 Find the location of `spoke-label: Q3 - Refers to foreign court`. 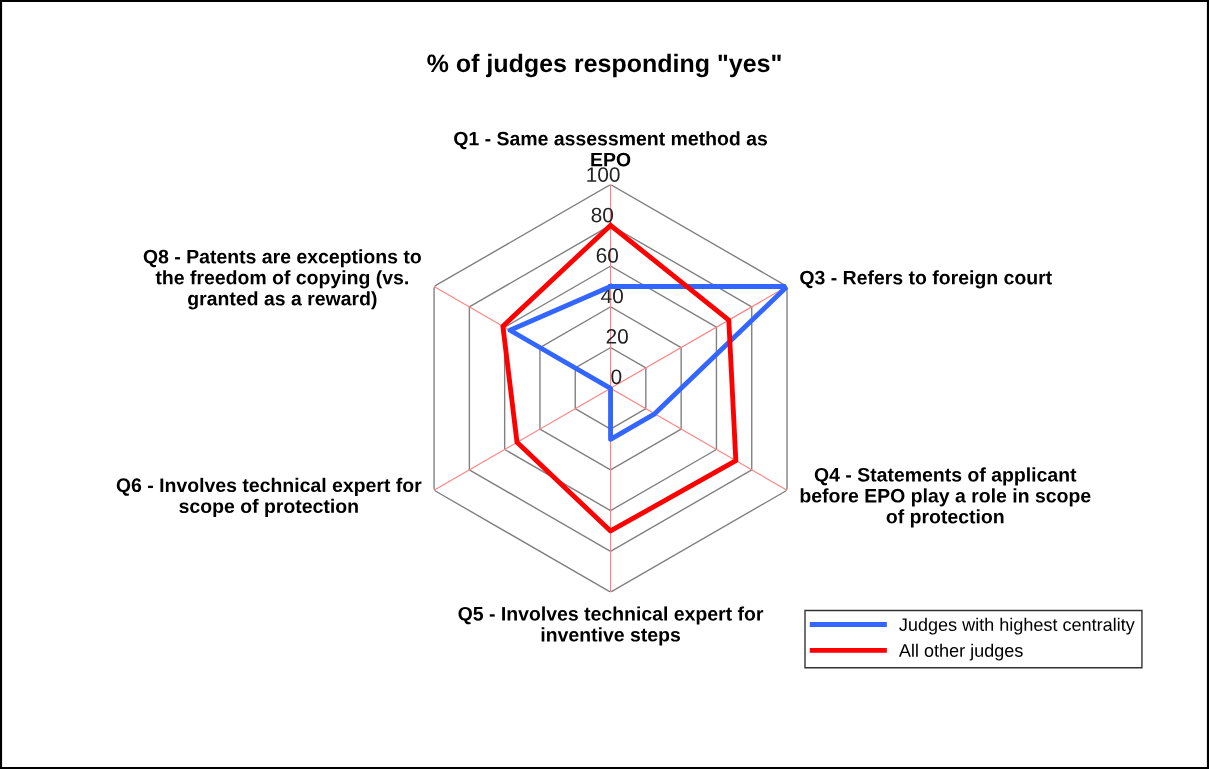

spoke-label: Q3 - Refers to foreign court is located at coordinates (926, 279).